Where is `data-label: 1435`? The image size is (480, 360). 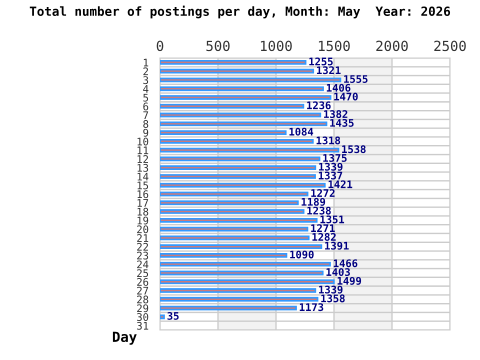
data-label: 1435 is located at coordinates (342, 122).